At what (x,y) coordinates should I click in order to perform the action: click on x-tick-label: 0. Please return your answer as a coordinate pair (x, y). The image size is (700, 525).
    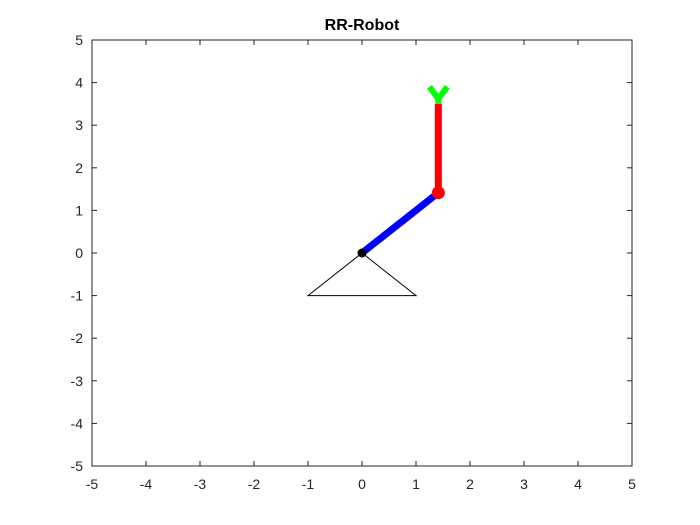
    Looking at the image, I should click on (362, 484).